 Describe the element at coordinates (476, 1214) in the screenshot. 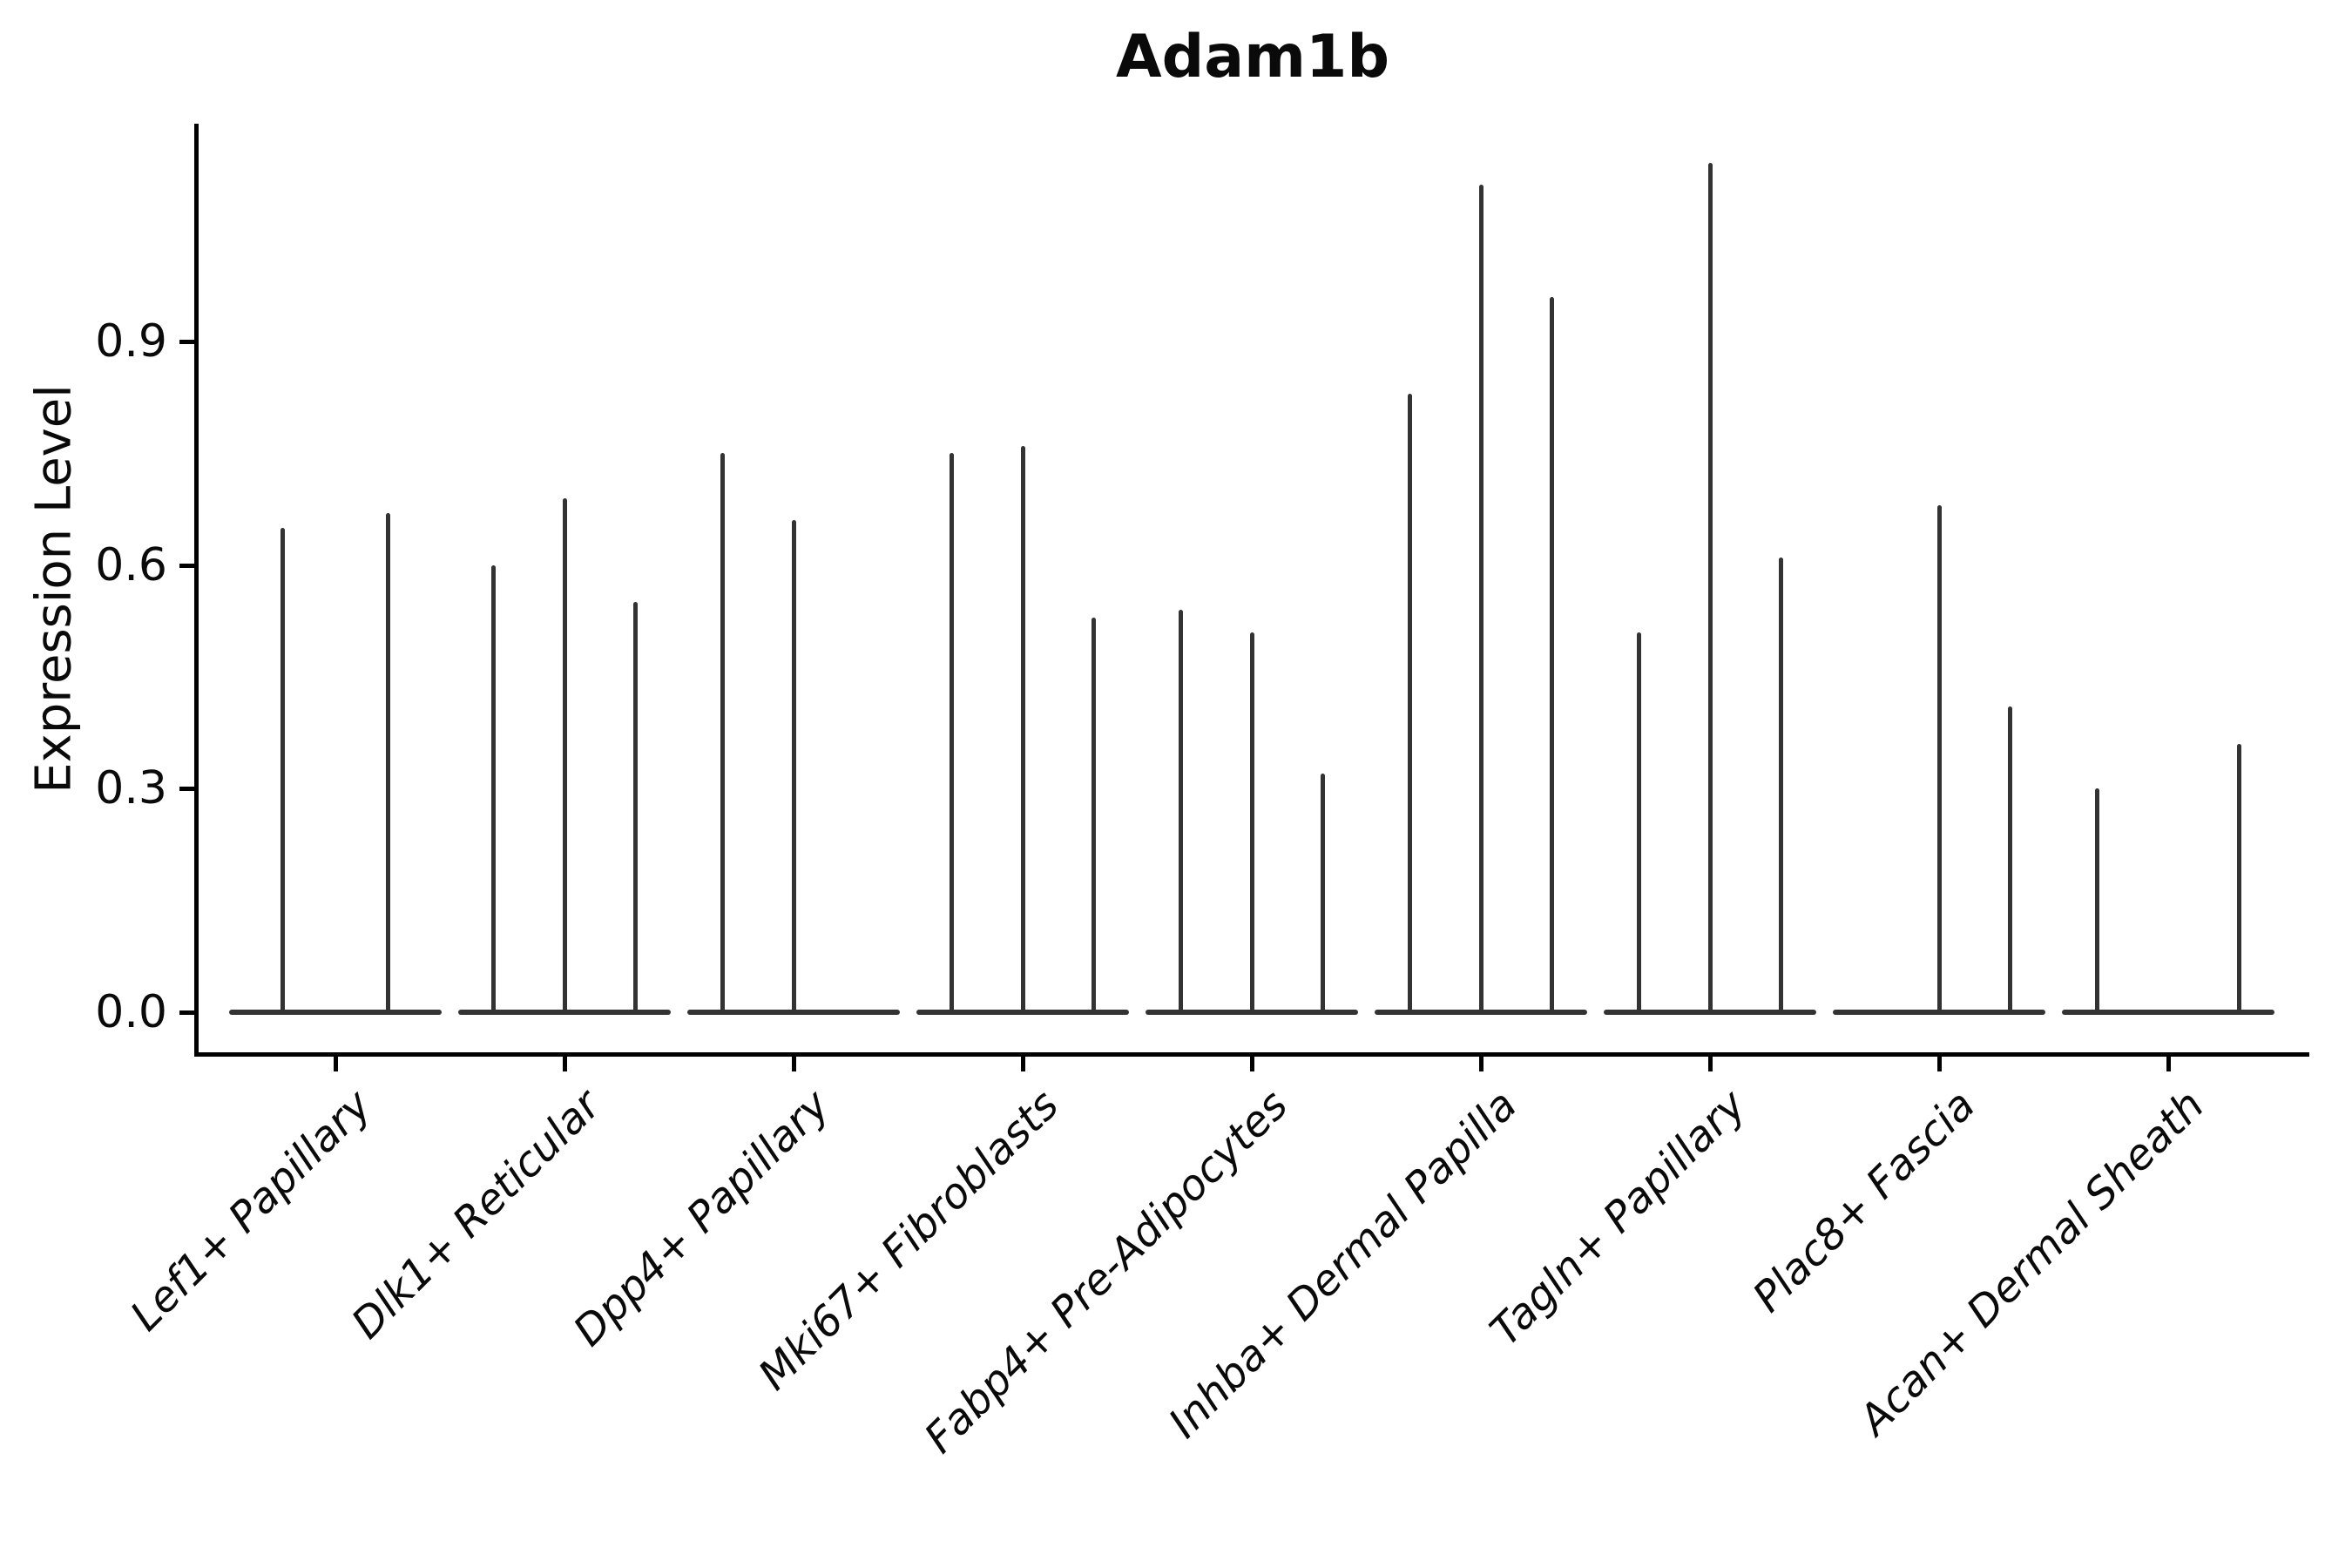

I see `x-tick-label: Dlk1+ Reticular` at that location.